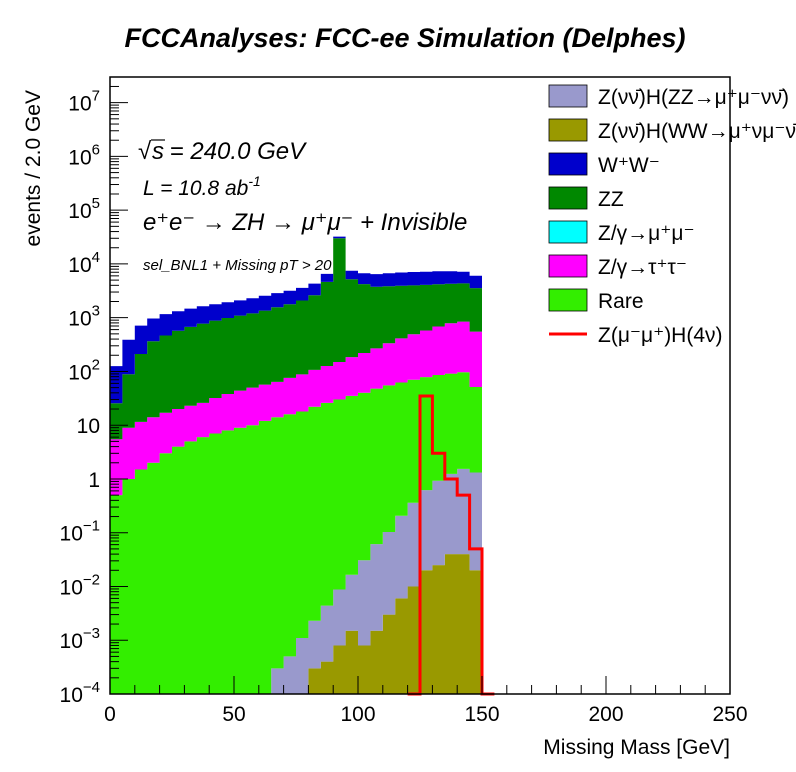  I want to click on sqrt-s-symbol: s, so click(158, 151).